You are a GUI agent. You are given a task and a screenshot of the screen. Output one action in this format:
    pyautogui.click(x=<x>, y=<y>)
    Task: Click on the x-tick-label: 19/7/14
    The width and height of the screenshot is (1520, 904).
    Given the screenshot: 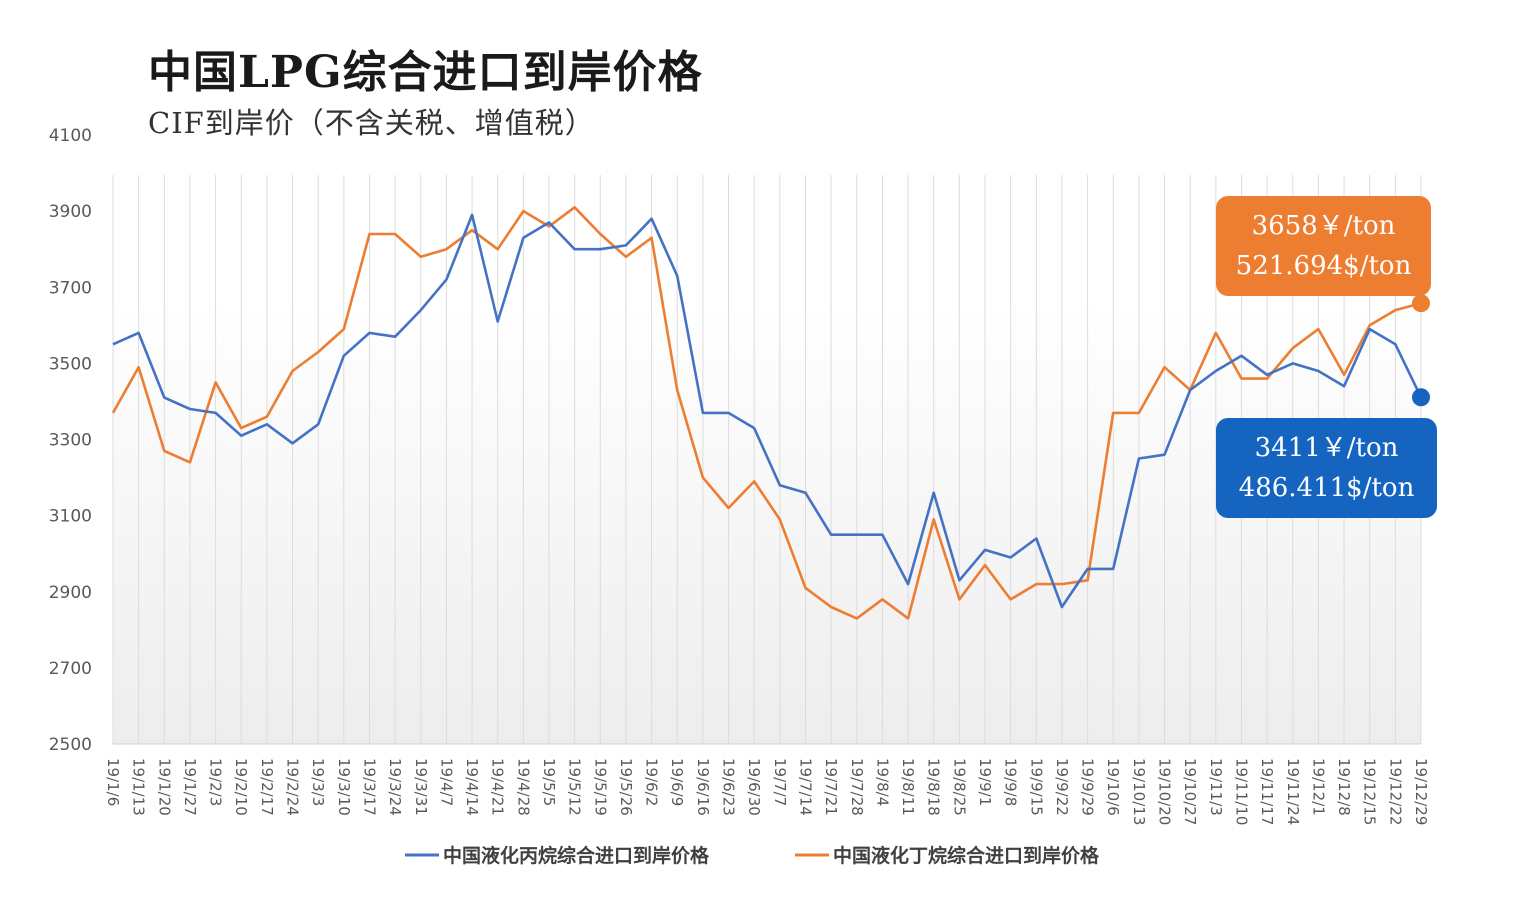 What is the action you would take?
    pyautogui.click(x=805, y=787)
    